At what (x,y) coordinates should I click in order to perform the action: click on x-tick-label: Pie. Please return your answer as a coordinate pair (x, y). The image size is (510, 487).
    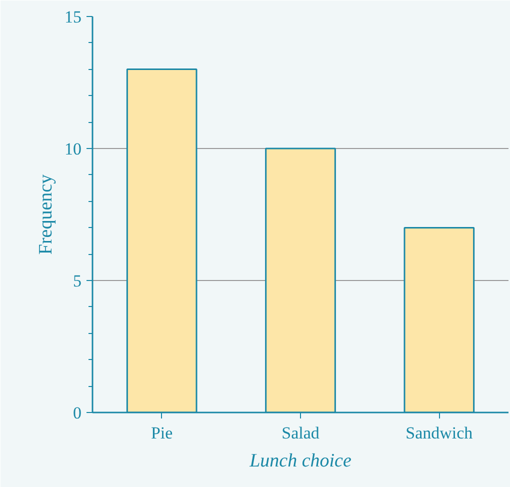
    Looking at the image, I should click on (161, 433).